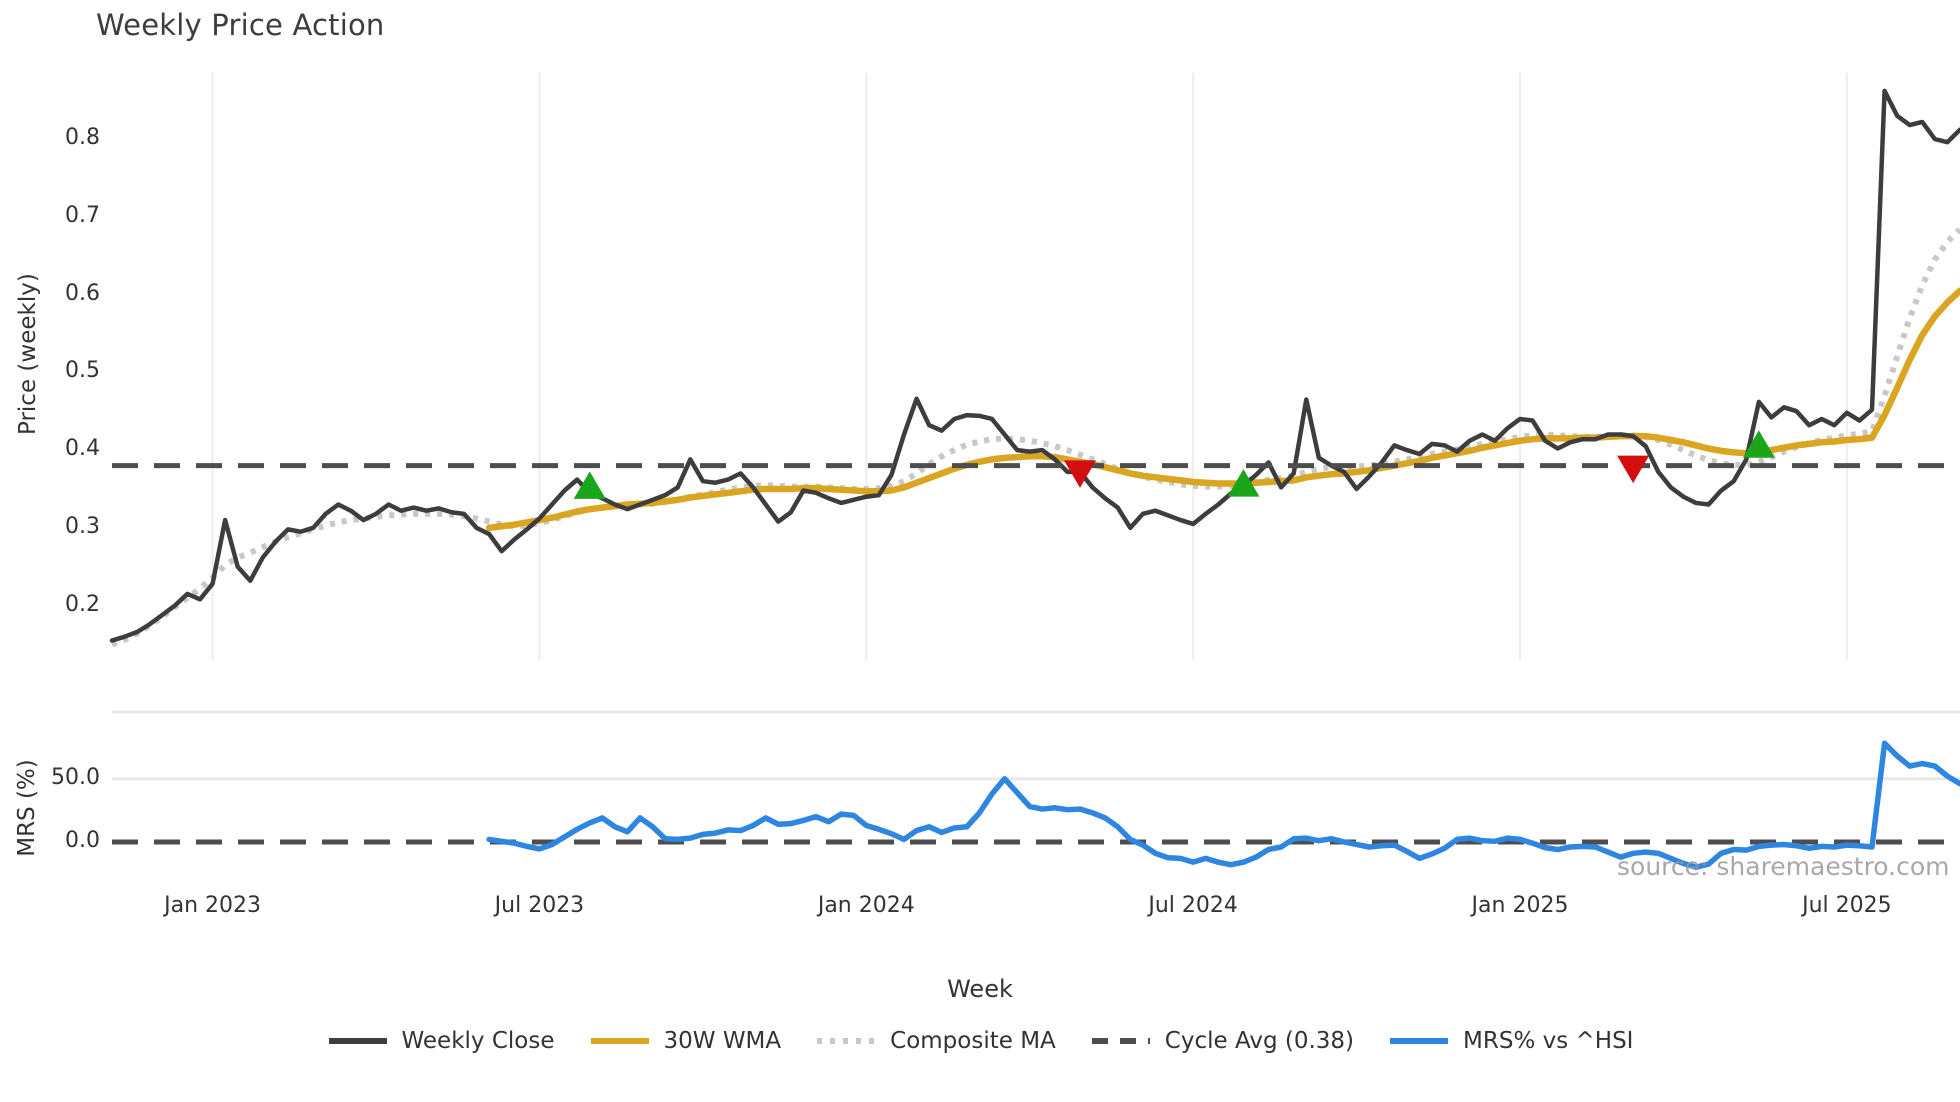  I want to click on price-ytick-4: 0.4, so click(82, 449).